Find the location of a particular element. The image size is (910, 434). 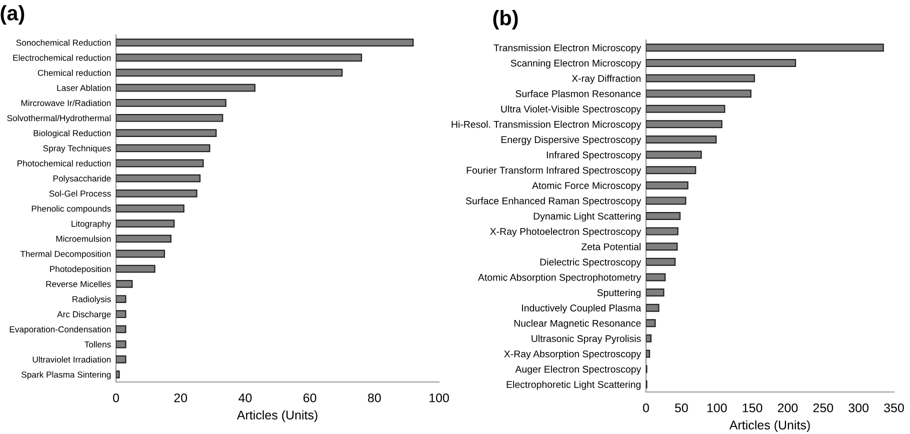

x-tick-label: 50 is located at coordinates (681, 407).